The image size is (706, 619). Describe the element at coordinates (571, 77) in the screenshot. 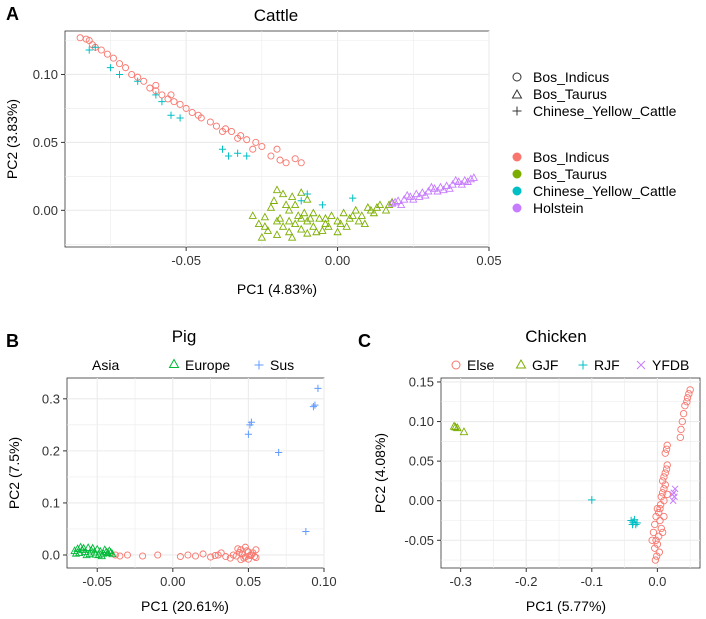

I see `legend-shape-entry: Bos_Indicus` at that location.